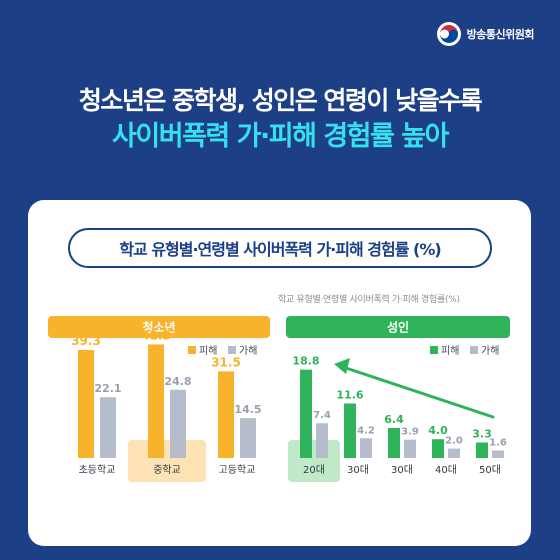 The image size is (560, 560). Describe the element at coordinates (349, 394) in the screenshot. I see `data-label-victim: 11.6` at that location.